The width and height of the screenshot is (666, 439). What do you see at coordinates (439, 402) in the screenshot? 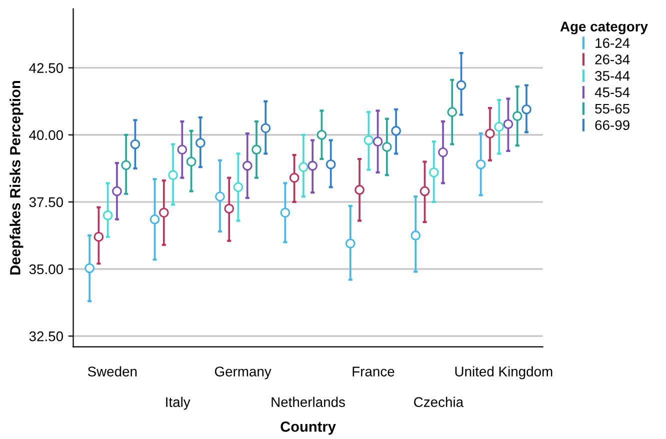
I see `x-tick-label: Czechia` at bounding box center [439, 402].